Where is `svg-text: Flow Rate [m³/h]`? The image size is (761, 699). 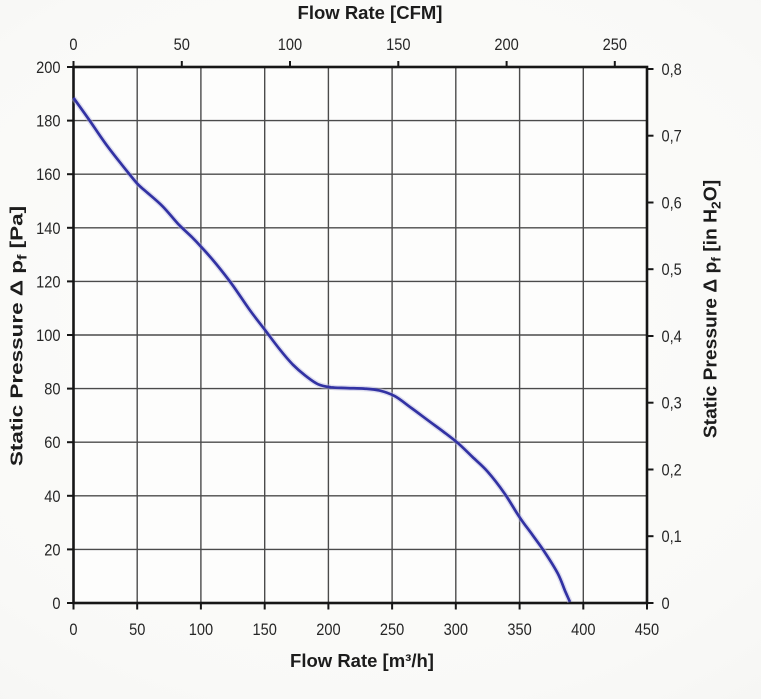
svg-text: Flow Rate [m³/h] is located at coordinates (362, 660).